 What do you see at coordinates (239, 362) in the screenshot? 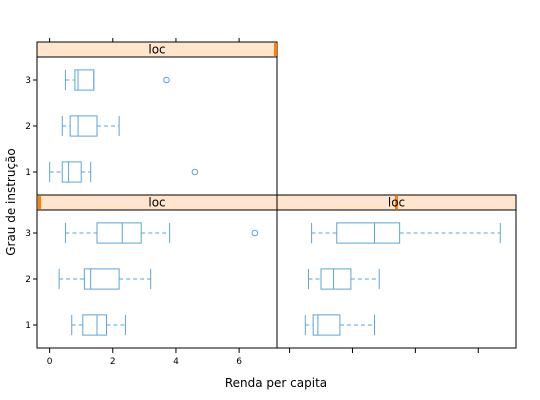
I see `x-tick-label: 6` at bounding box center [239, 362].